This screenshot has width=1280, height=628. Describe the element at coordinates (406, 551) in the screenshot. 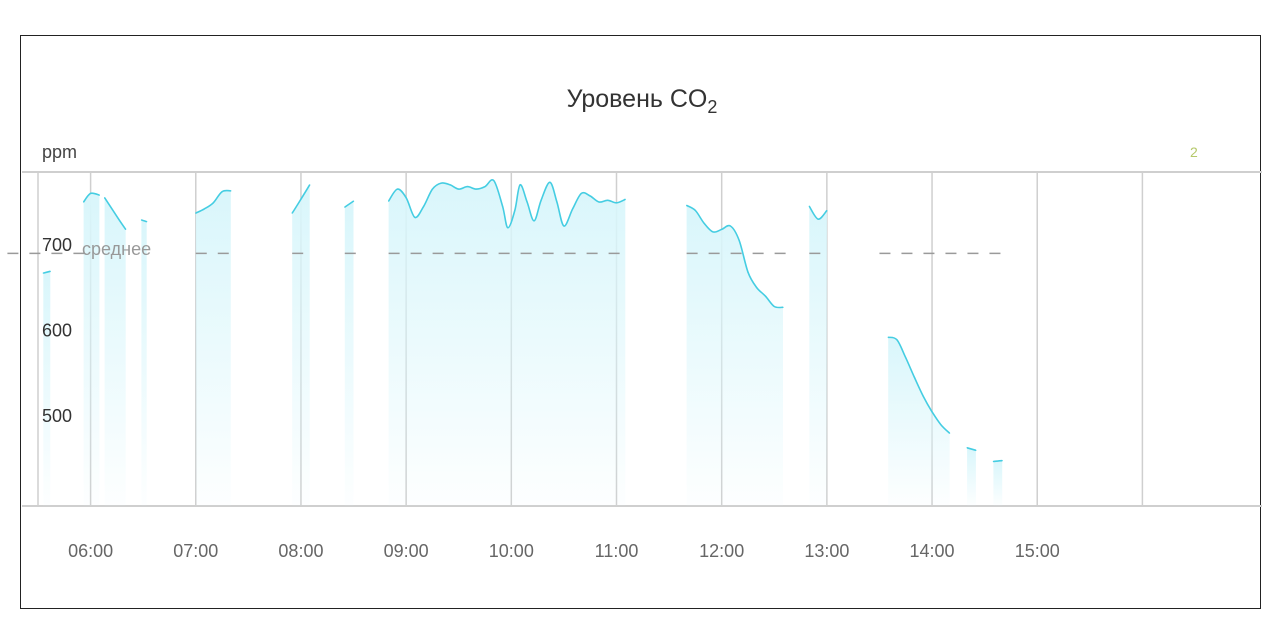

I see `x-tick-label: 09:00` at that location.